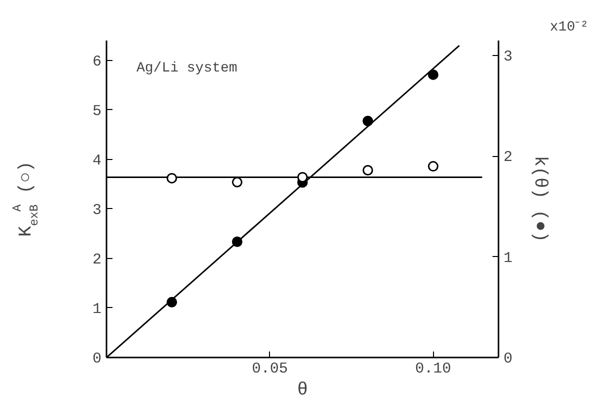  Describe the element at coordinates (97, 161) in the screenshot. I see `y-tick-label: 4` at that location.